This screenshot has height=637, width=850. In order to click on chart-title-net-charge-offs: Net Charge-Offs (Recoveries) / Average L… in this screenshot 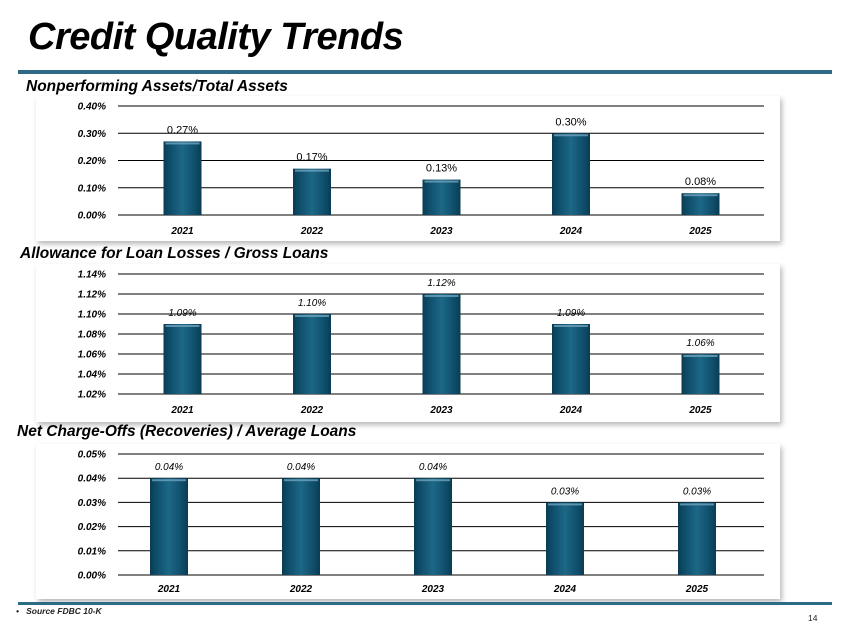, I will do `click(187, 431)`.